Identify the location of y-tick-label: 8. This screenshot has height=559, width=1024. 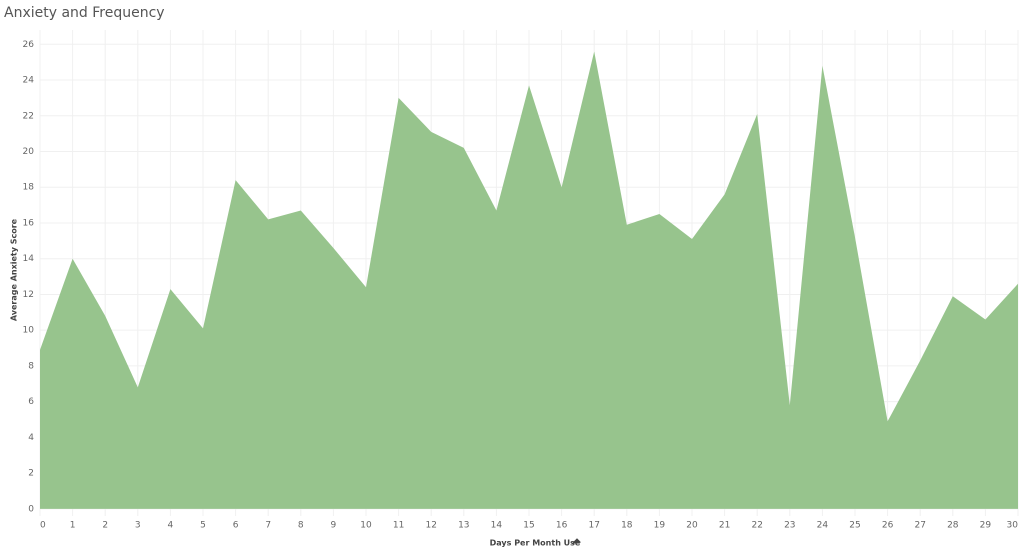
(31, 366).